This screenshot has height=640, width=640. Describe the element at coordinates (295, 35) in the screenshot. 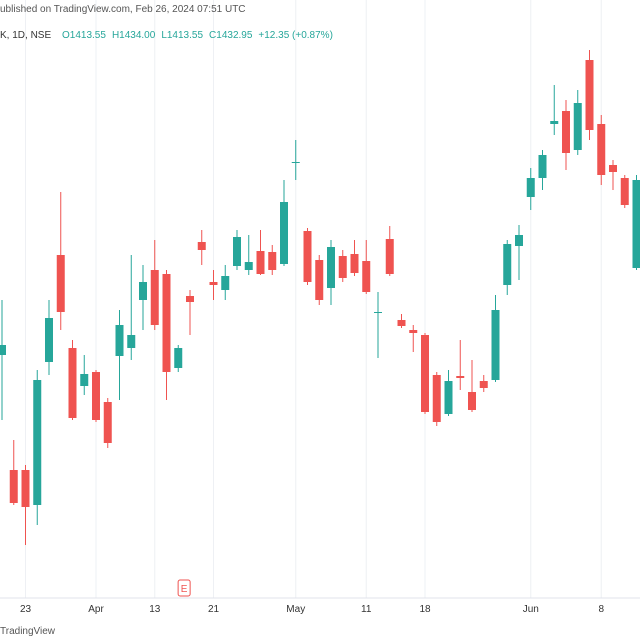

I see `ohlc-value: +12.35 (+0.87%)` at that location.